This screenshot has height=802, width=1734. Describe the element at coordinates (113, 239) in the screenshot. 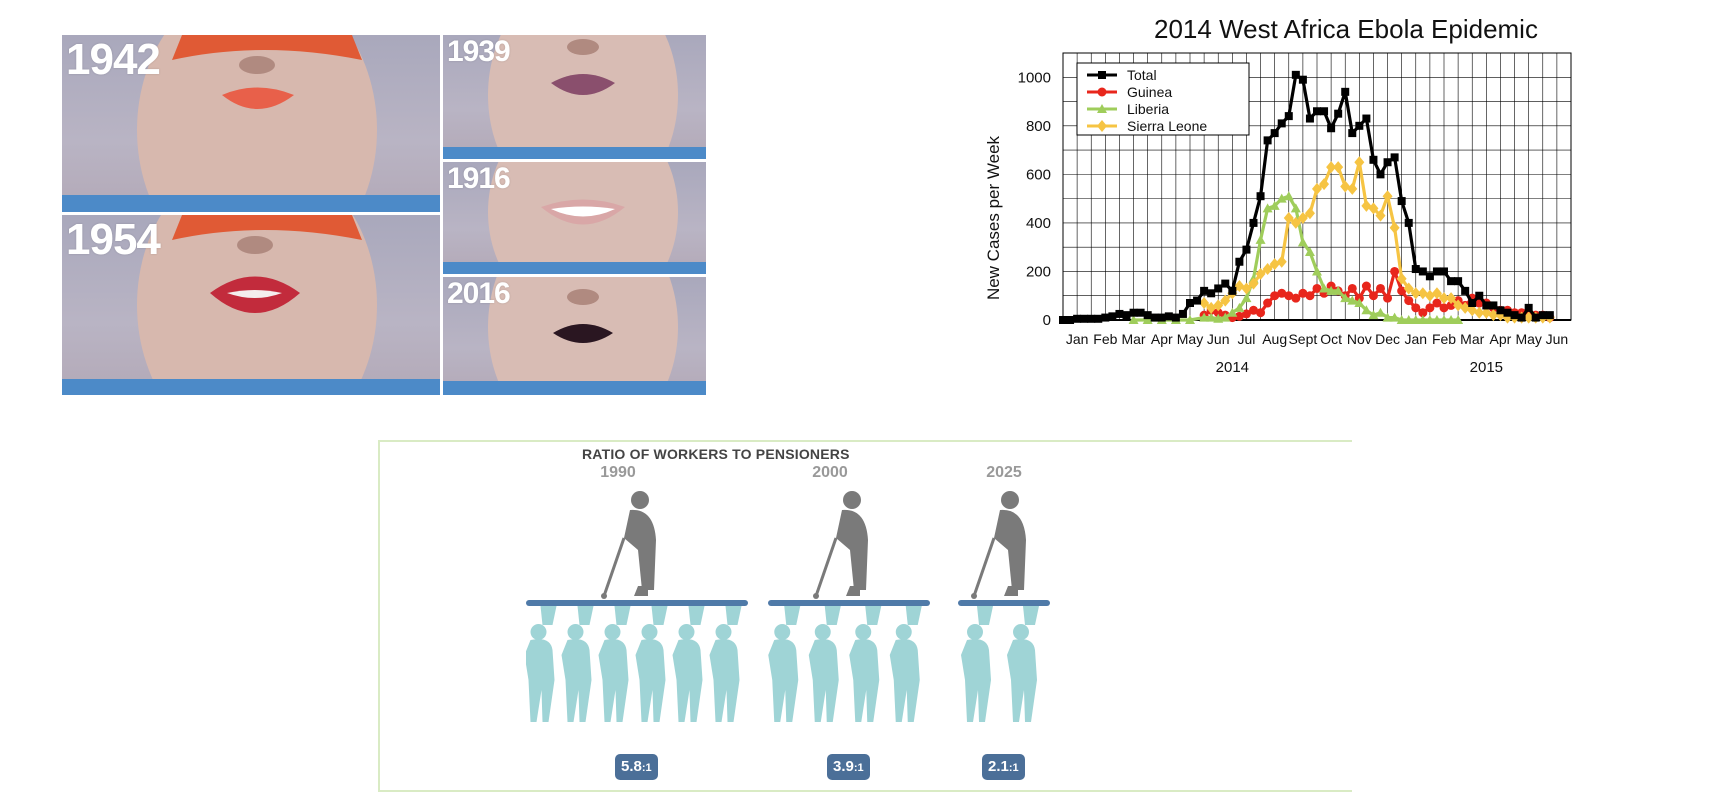

I see `year-label: 1954` at that location.